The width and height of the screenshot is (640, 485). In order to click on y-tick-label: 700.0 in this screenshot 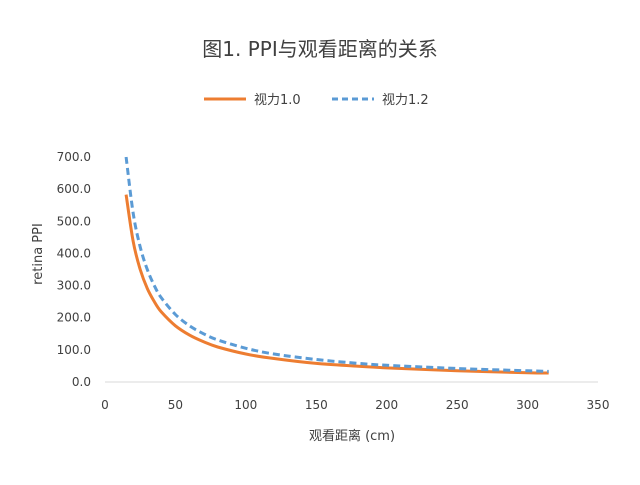, I will do `click(74, 157)`.